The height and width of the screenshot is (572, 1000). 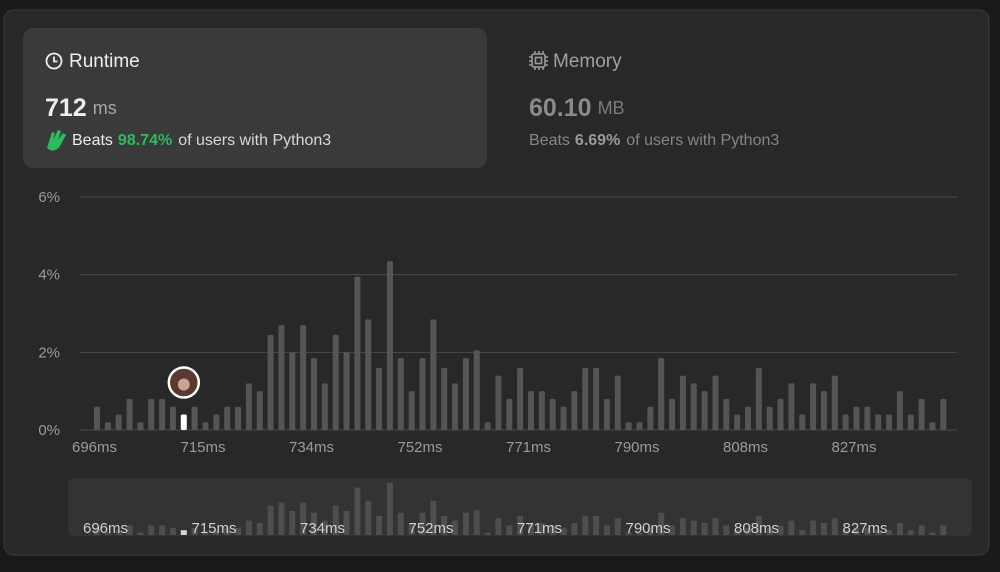 What do you see at coordinates (854, 447) in the screenshot?
I see `x-tick-label: 827ms` at bounding box center [854, 447].